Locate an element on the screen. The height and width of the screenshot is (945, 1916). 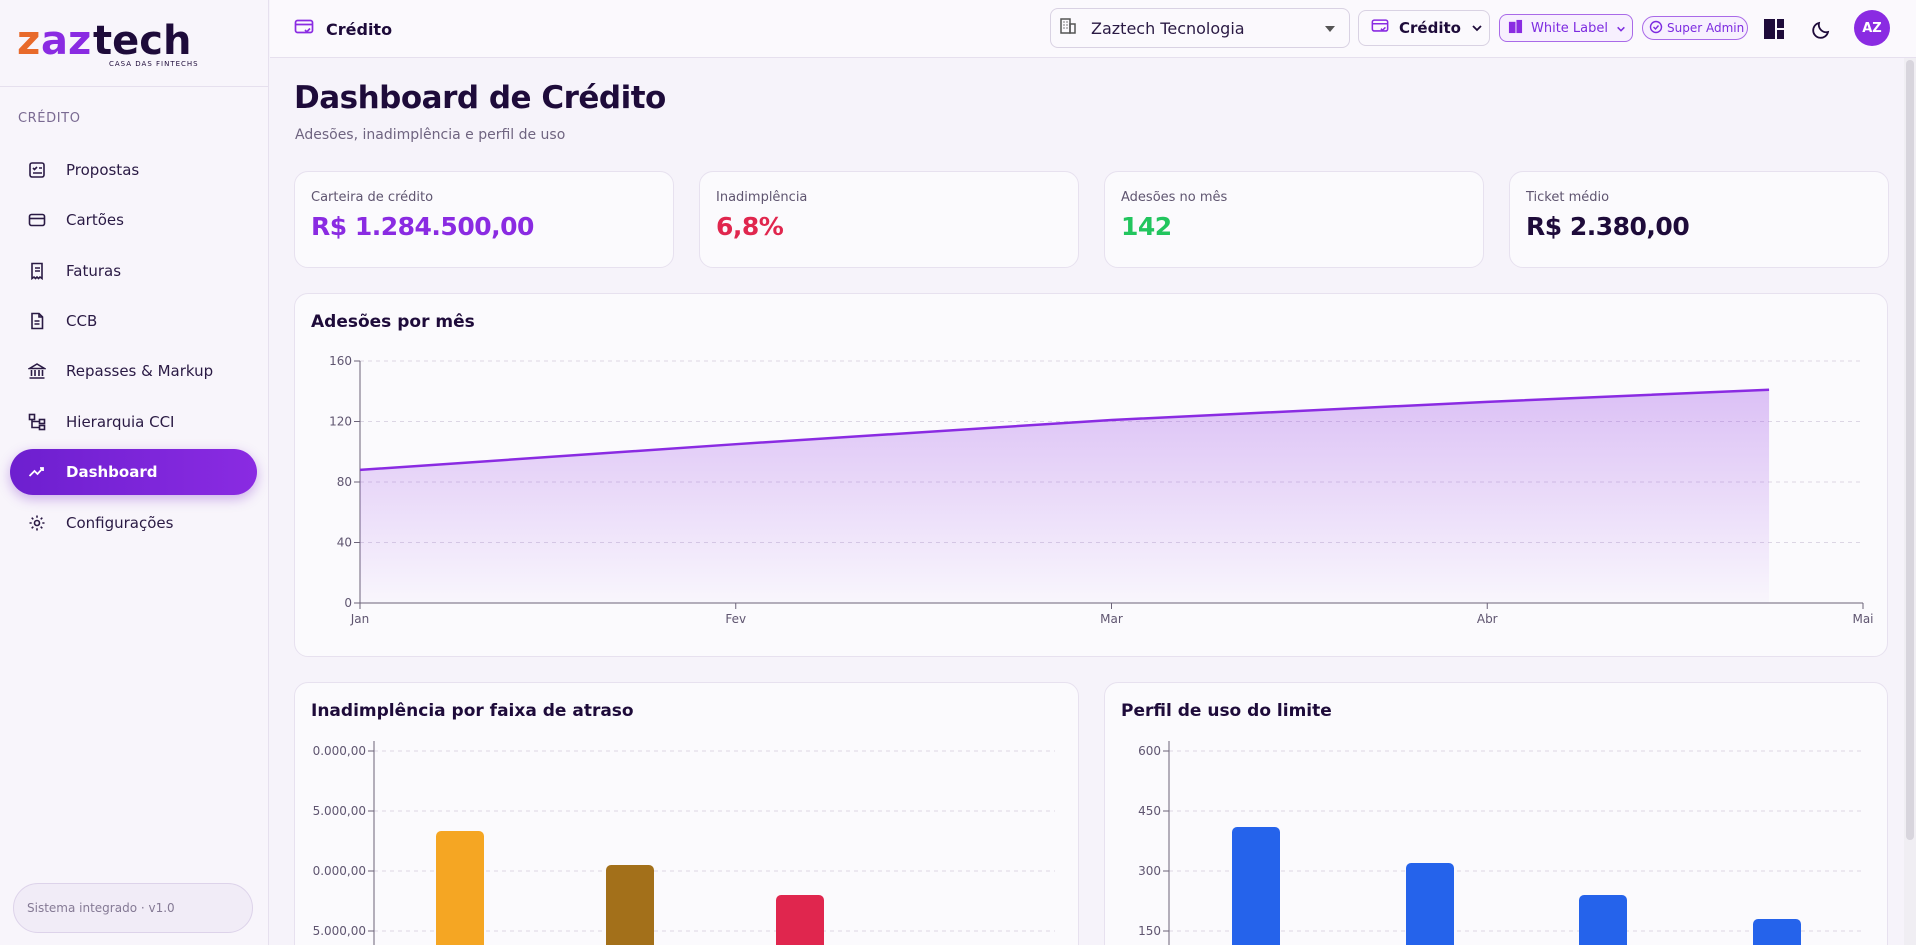
logo-tagline: CASA DAS FINTECHS is located at coordinates (154, 64).